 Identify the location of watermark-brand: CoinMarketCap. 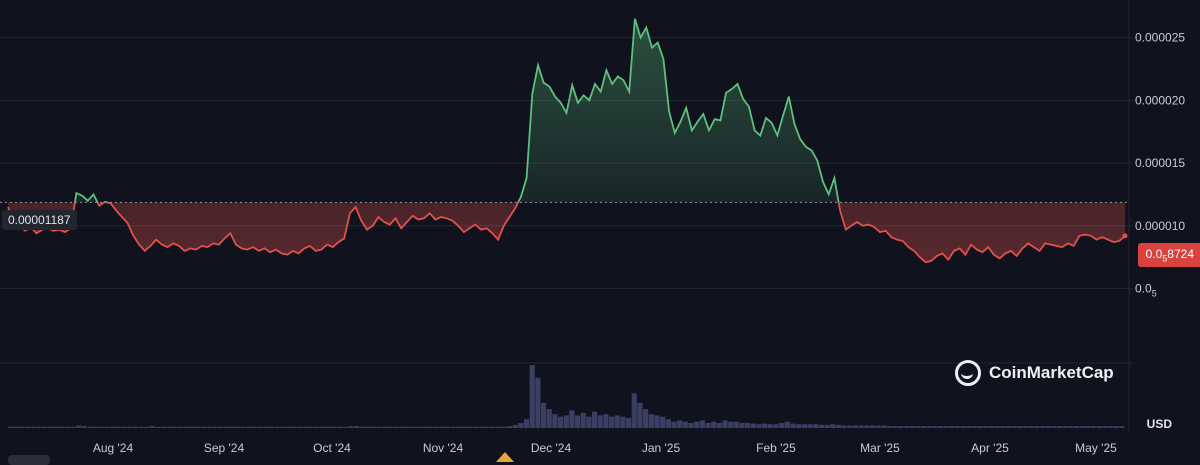
(1051, 372).